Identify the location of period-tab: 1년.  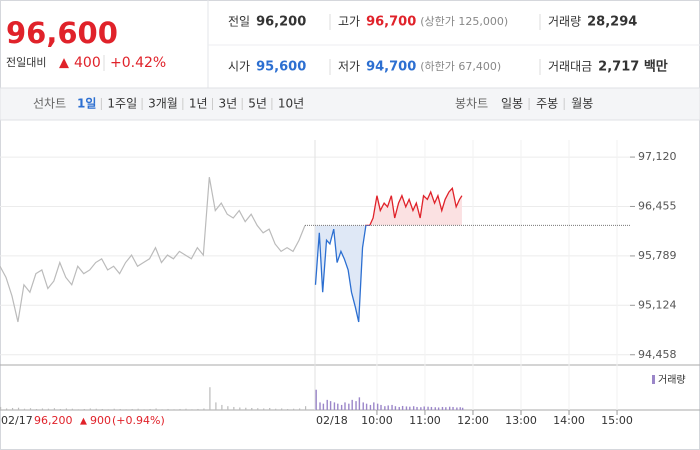
(198, 104).